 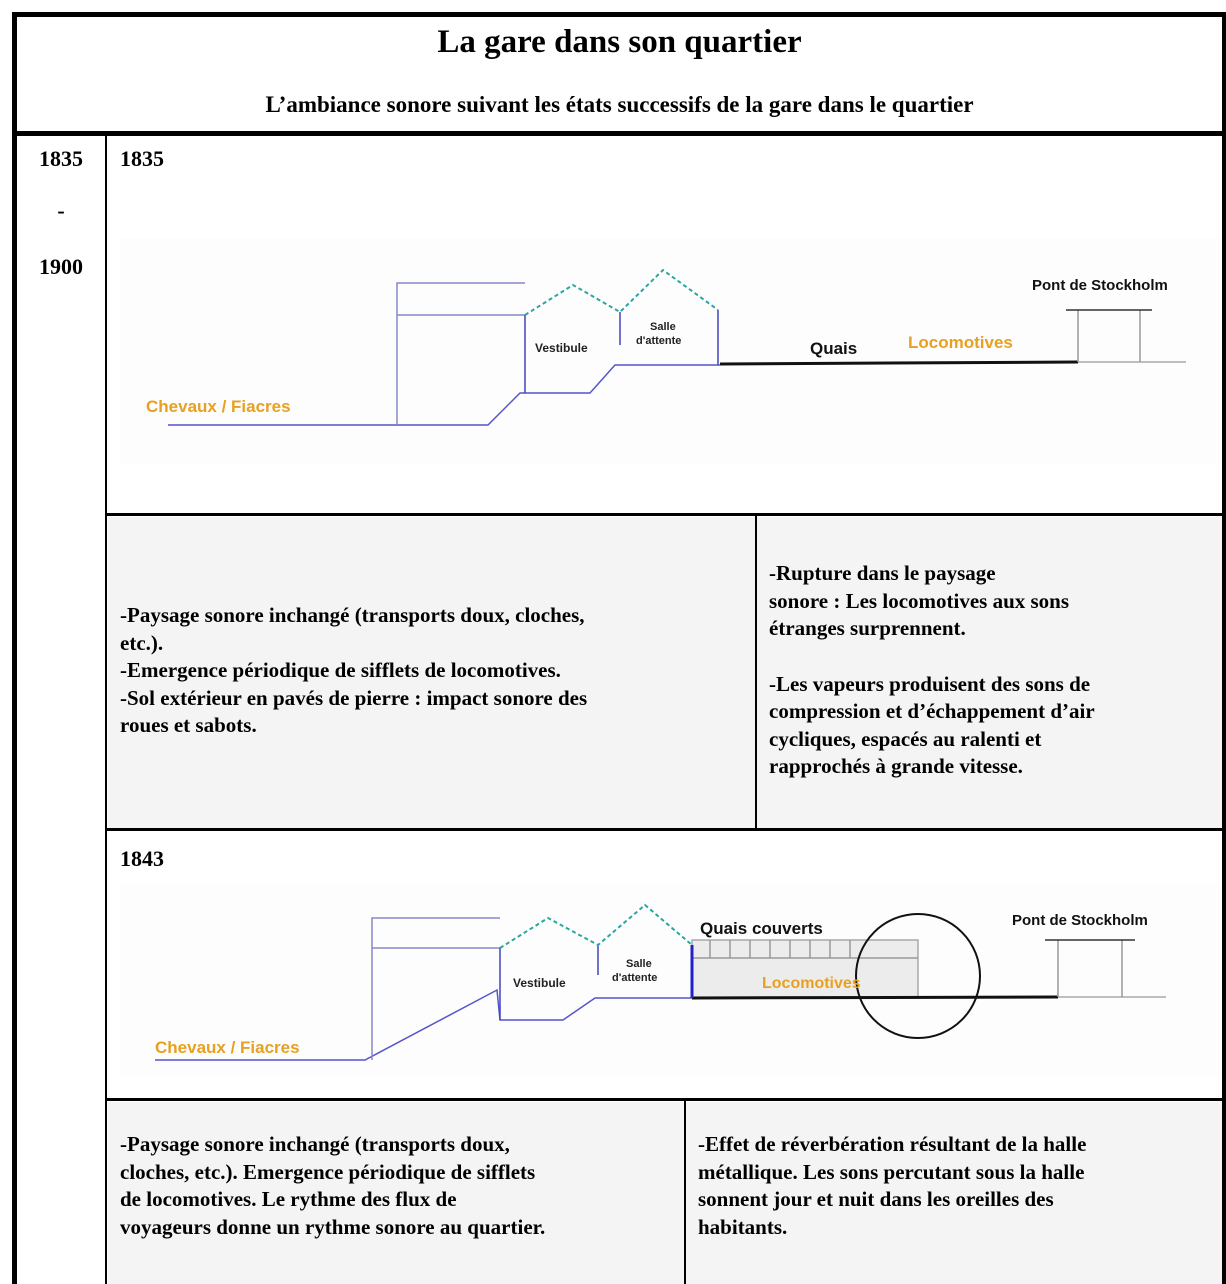 What do you see at coordinates (61, 210) in the screenshot?
I see `period-dash: -` at bounding box center [61, 210].